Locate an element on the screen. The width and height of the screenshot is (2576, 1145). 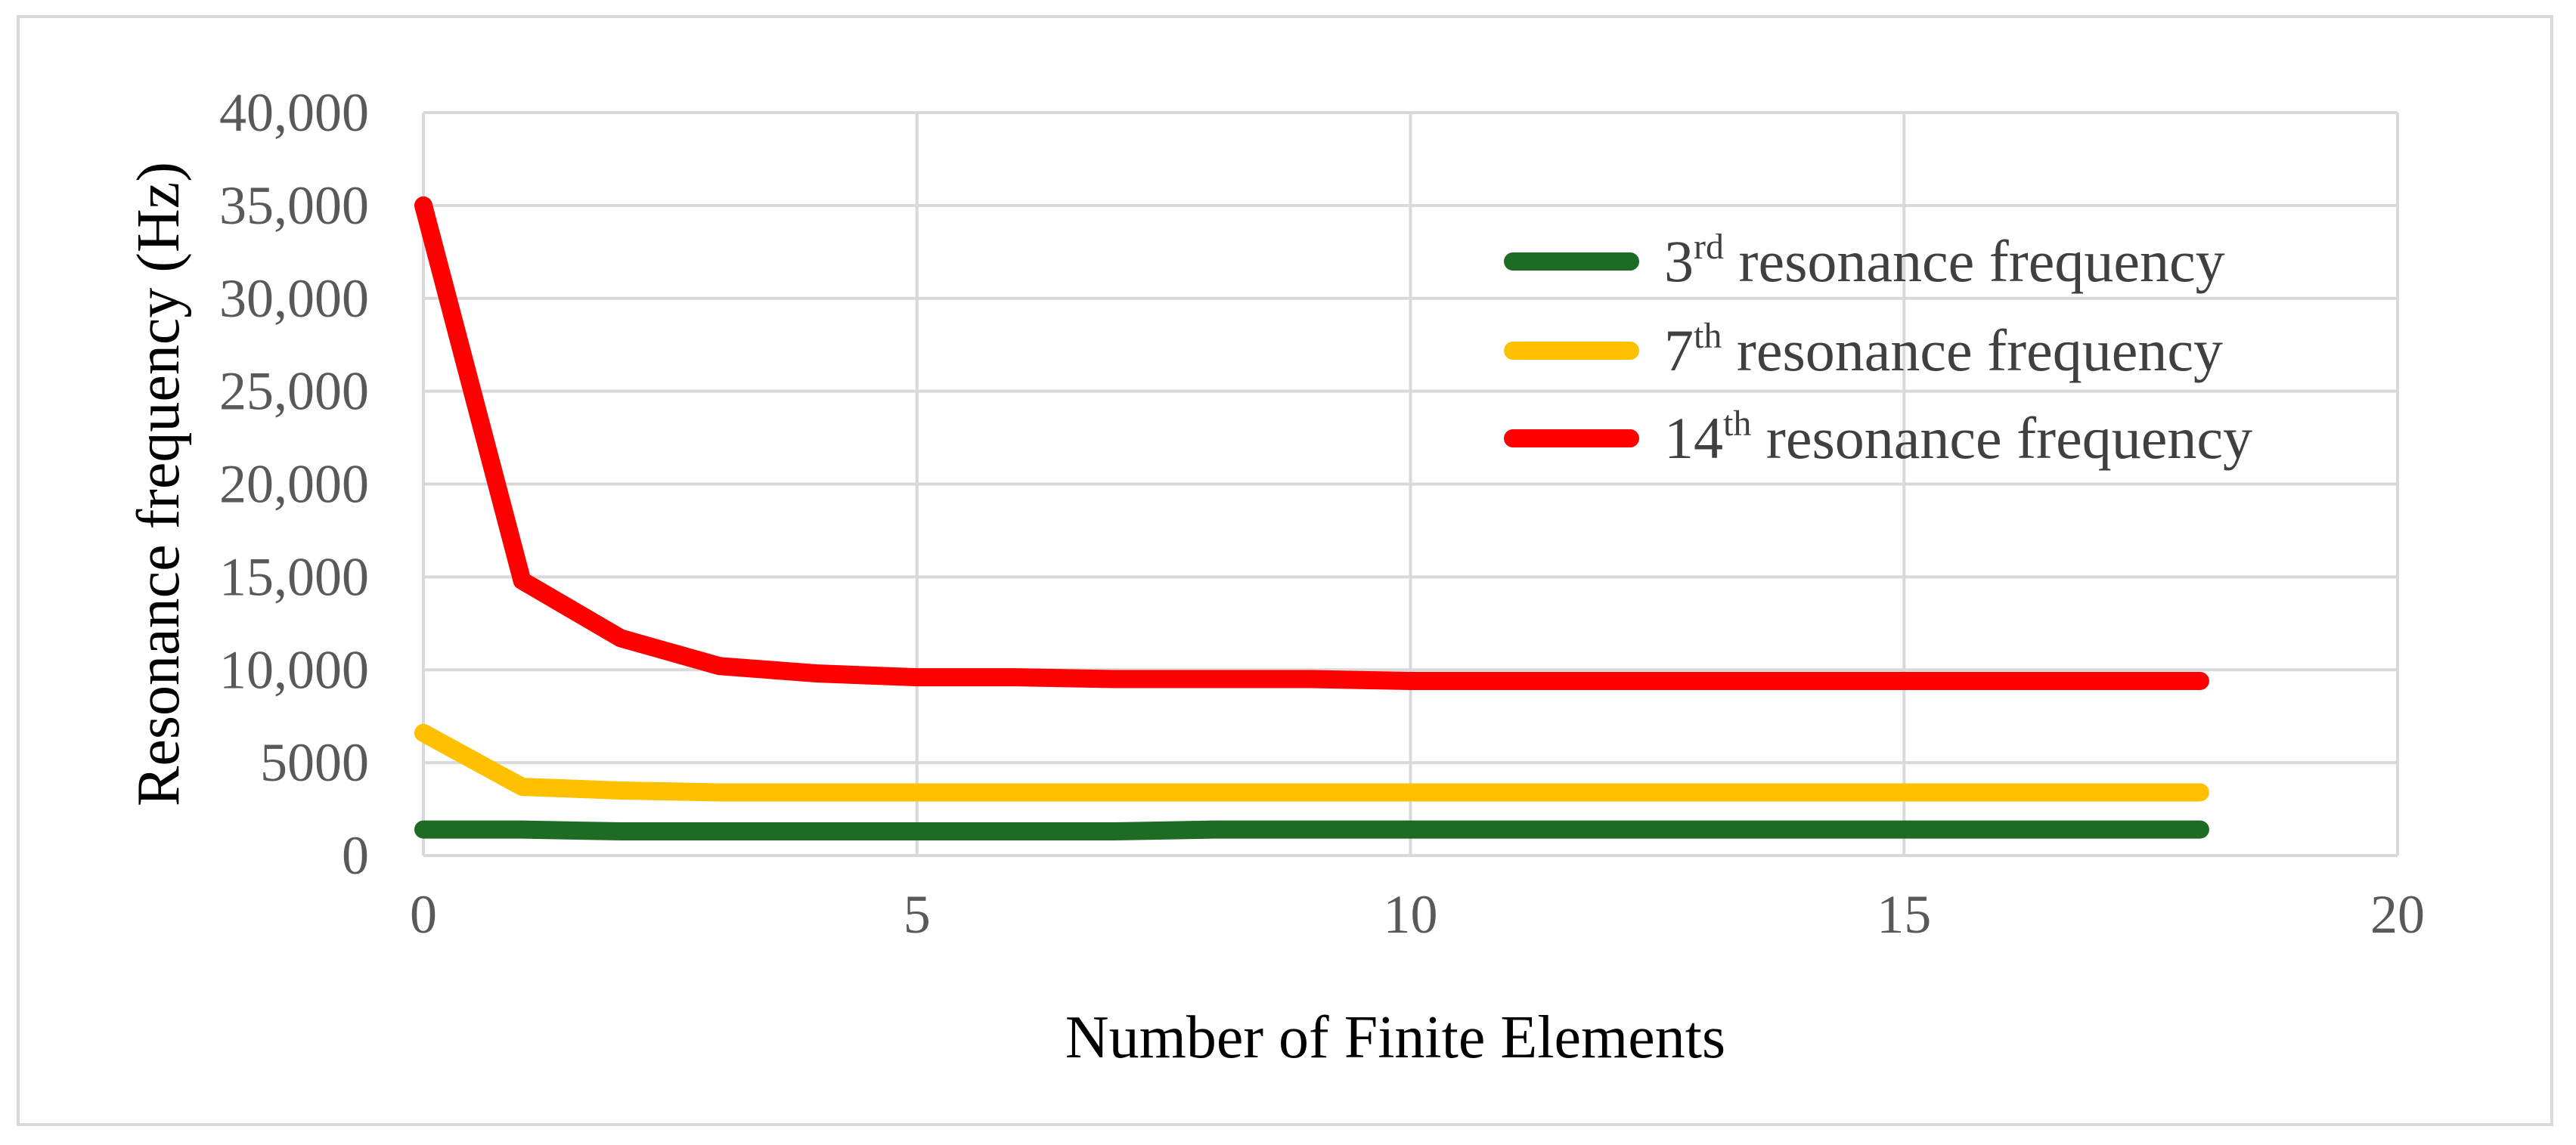
x-tick-label: 0 is located at coordinates (423, 915).